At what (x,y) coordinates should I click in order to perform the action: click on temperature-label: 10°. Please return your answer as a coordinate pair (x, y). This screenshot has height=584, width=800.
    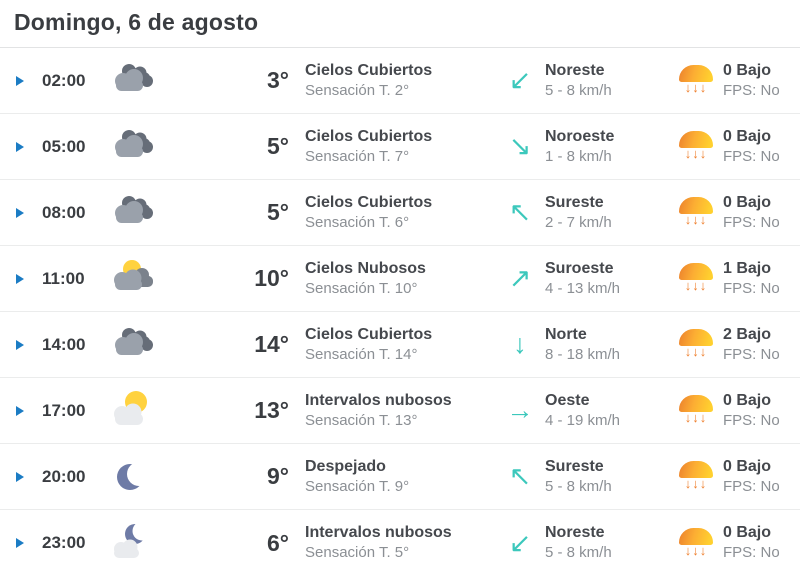
    Looking at the image, I should click on (271, 278).